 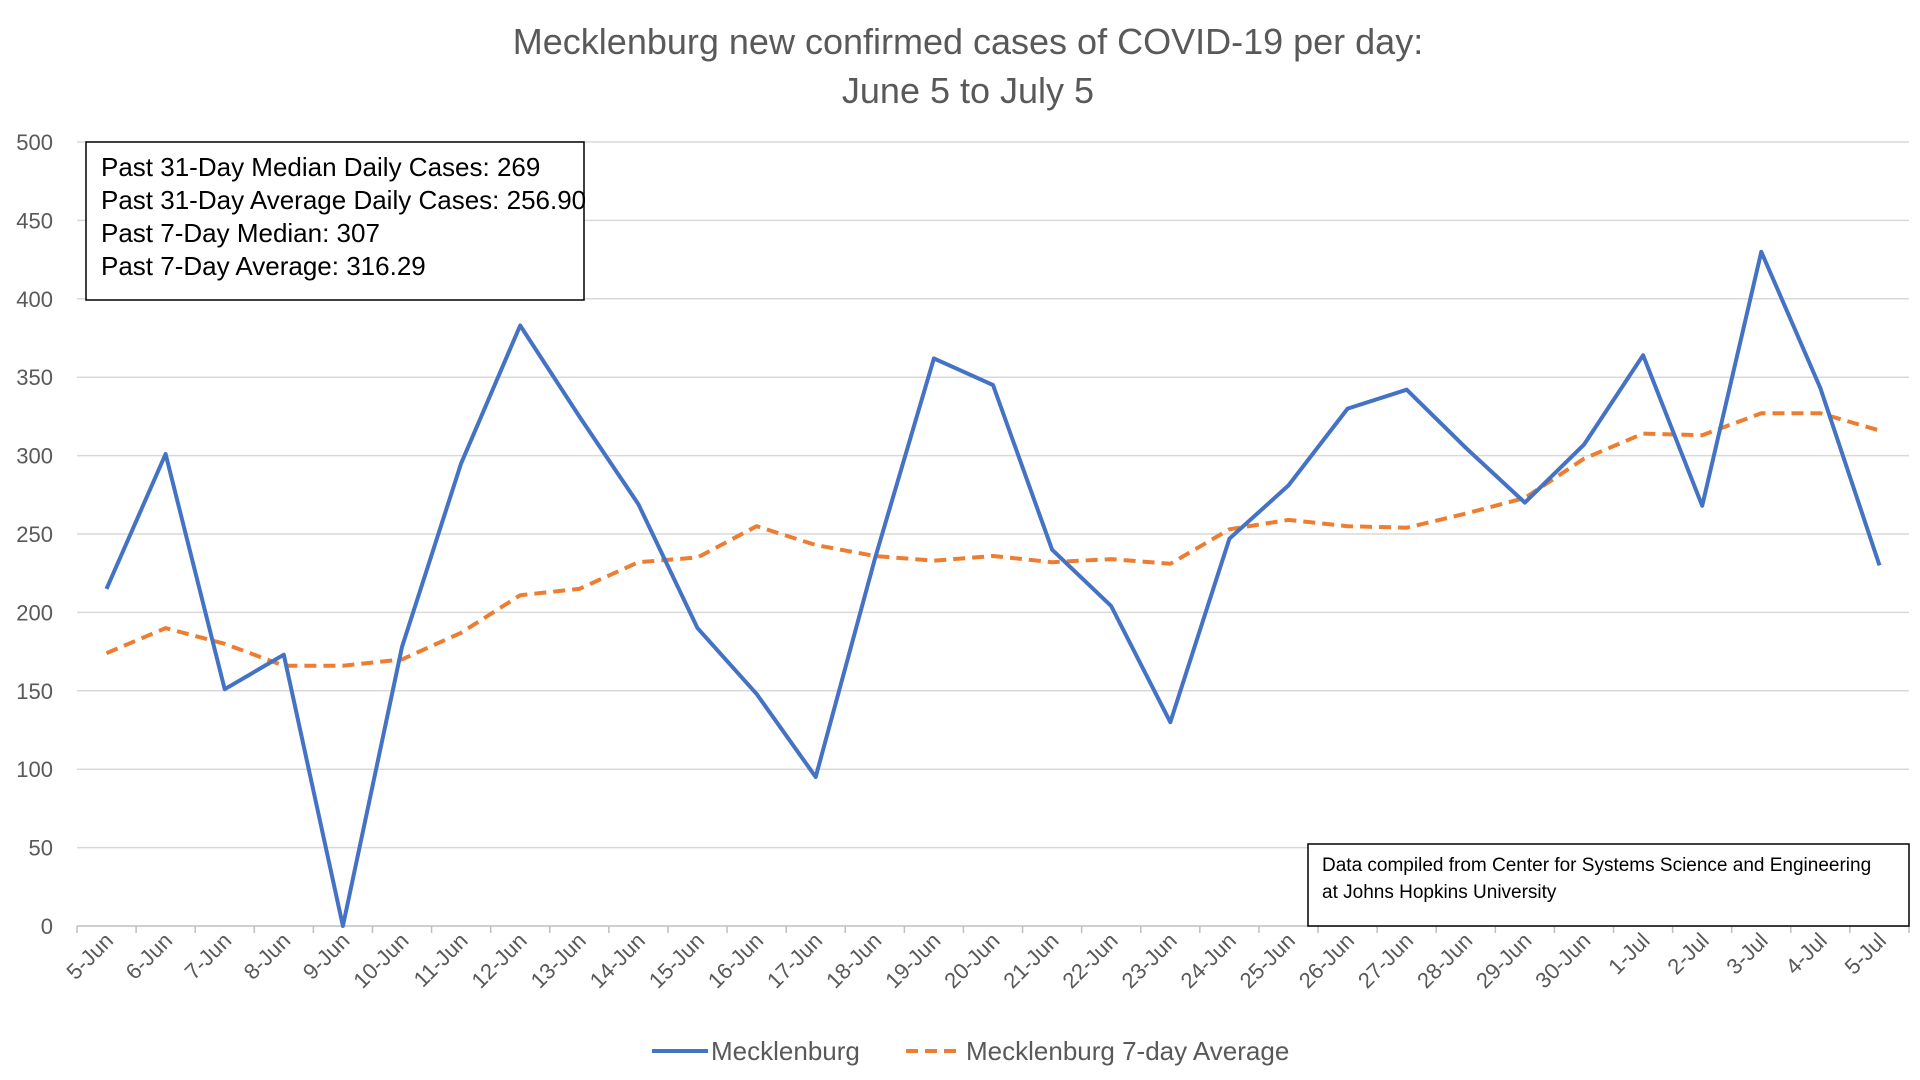 What do you see at coordinates (320, 167) in the screenshot?
I see `stats-line-1: Past 31-Day Median Daily Cases: 269` at bounding box center [320, 167].